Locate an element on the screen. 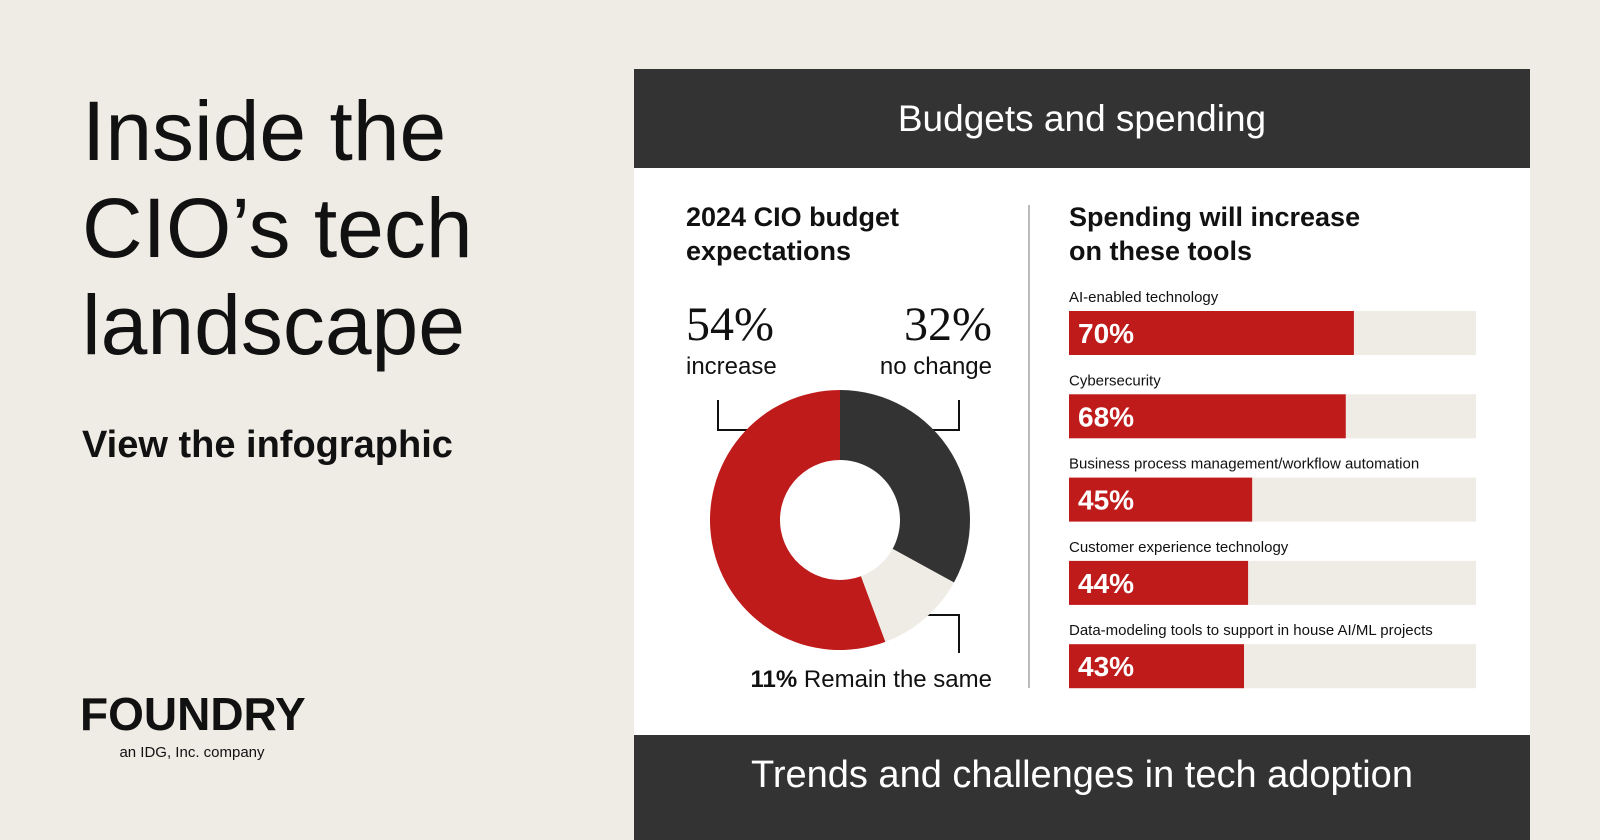 The image size is (1600, 840). chart-title: 2024 CIO budget expectations is located at coordinates (793, 234).